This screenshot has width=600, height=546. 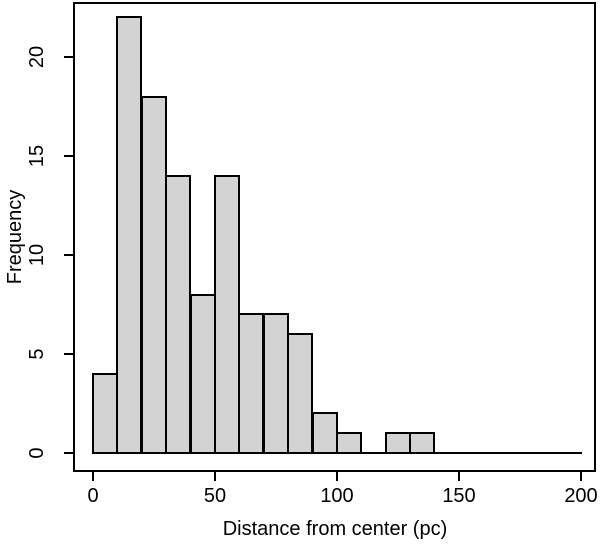 What do you see at coordinates (37, 255) in the screenshot?
I see `y-axis-tick-label: 10` at bounding box center [37, 255].